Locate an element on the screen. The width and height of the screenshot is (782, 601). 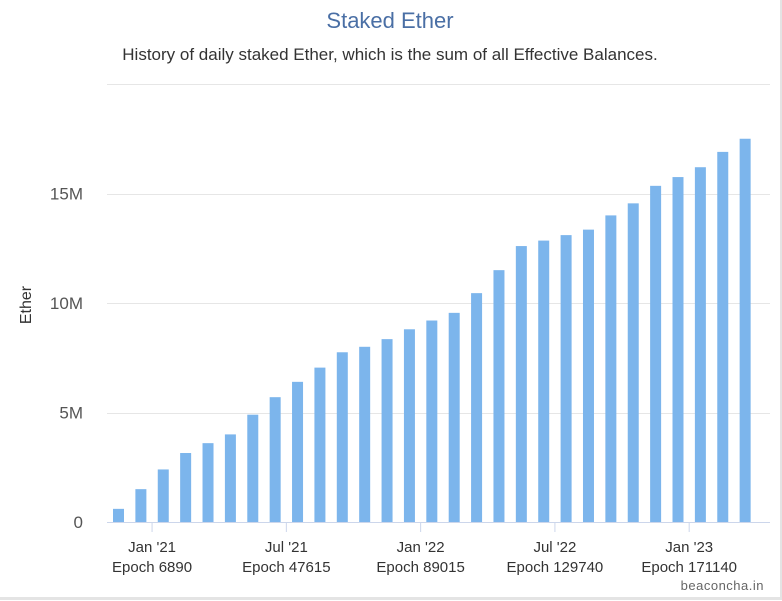
x-tick-epoch-label: Epoch 47615 is located at coordinates (286, 567).